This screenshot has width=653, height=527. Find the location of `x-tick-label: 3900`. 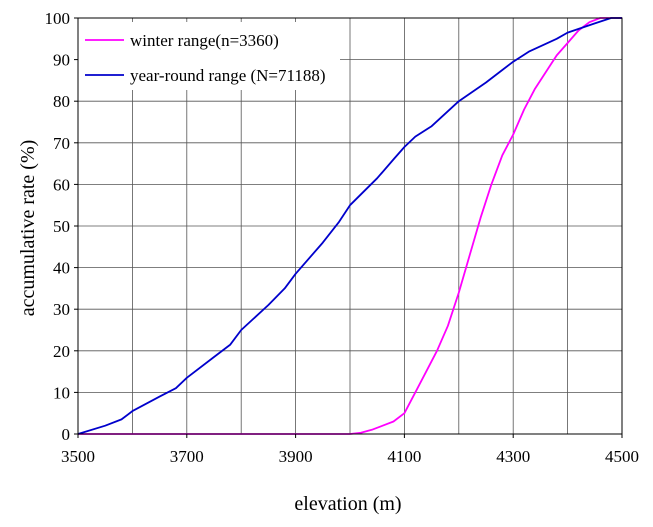

x-tick-label: 3900 is located at coordinates (296, 456).